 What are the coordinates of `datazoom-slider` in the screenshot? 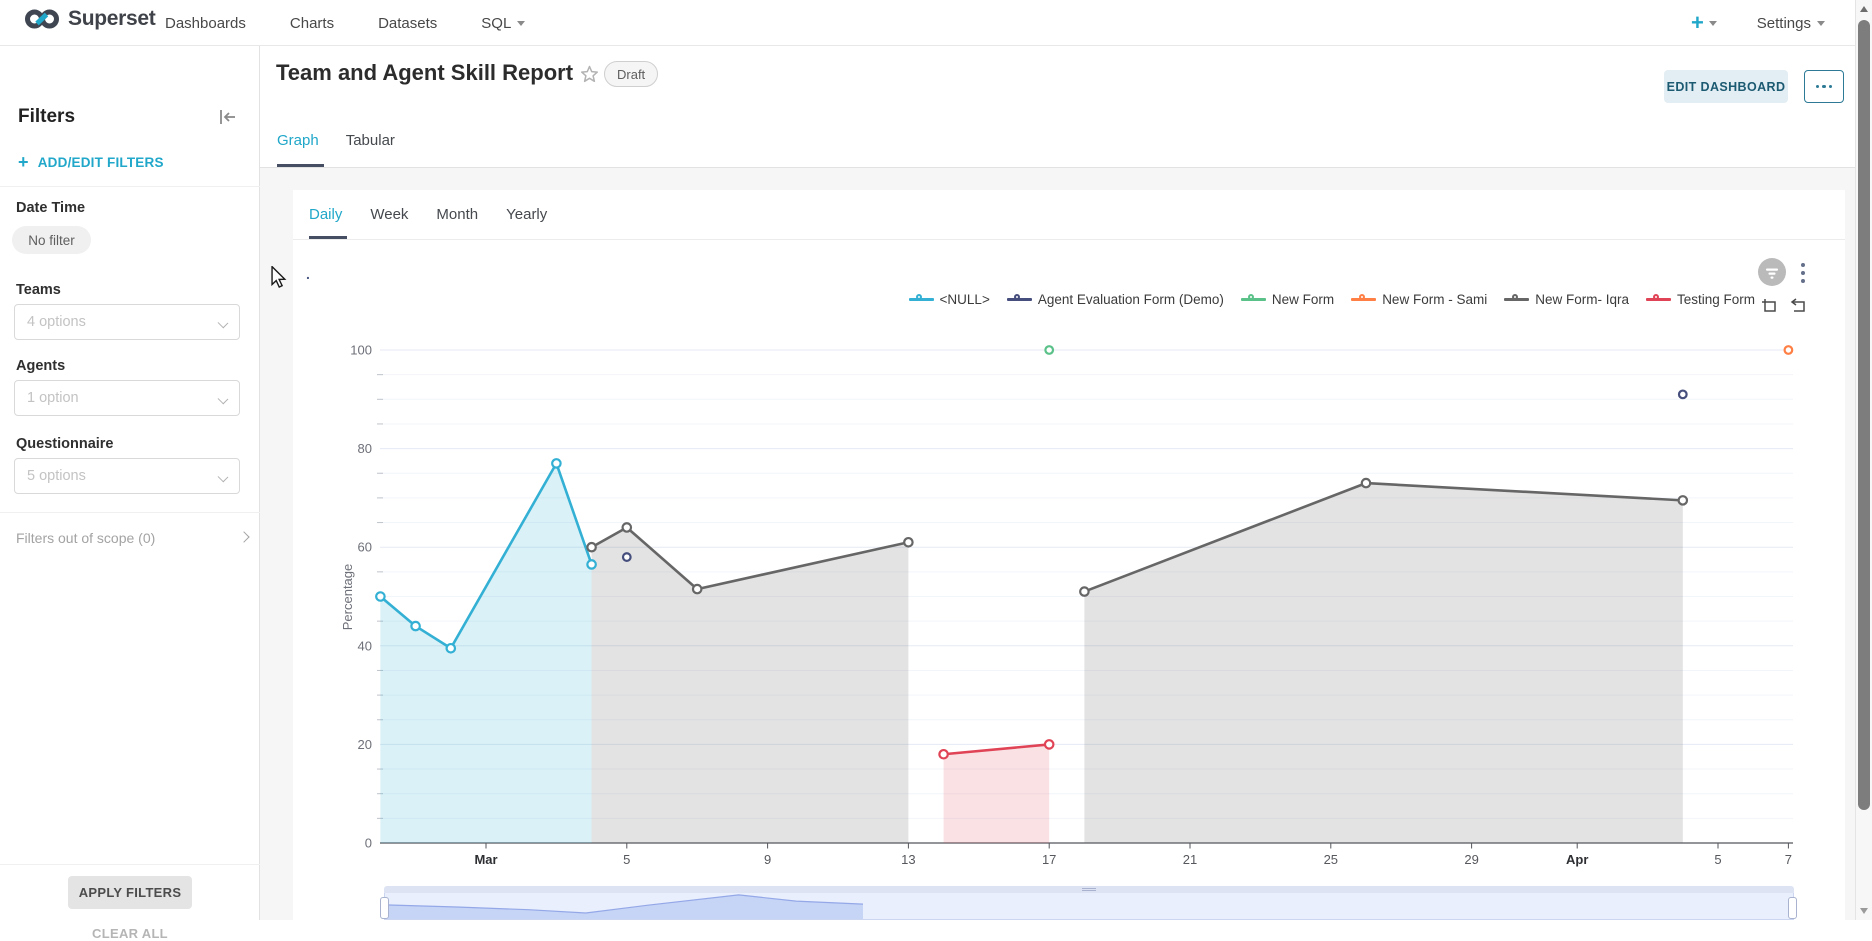 It's located at (1088, 903).